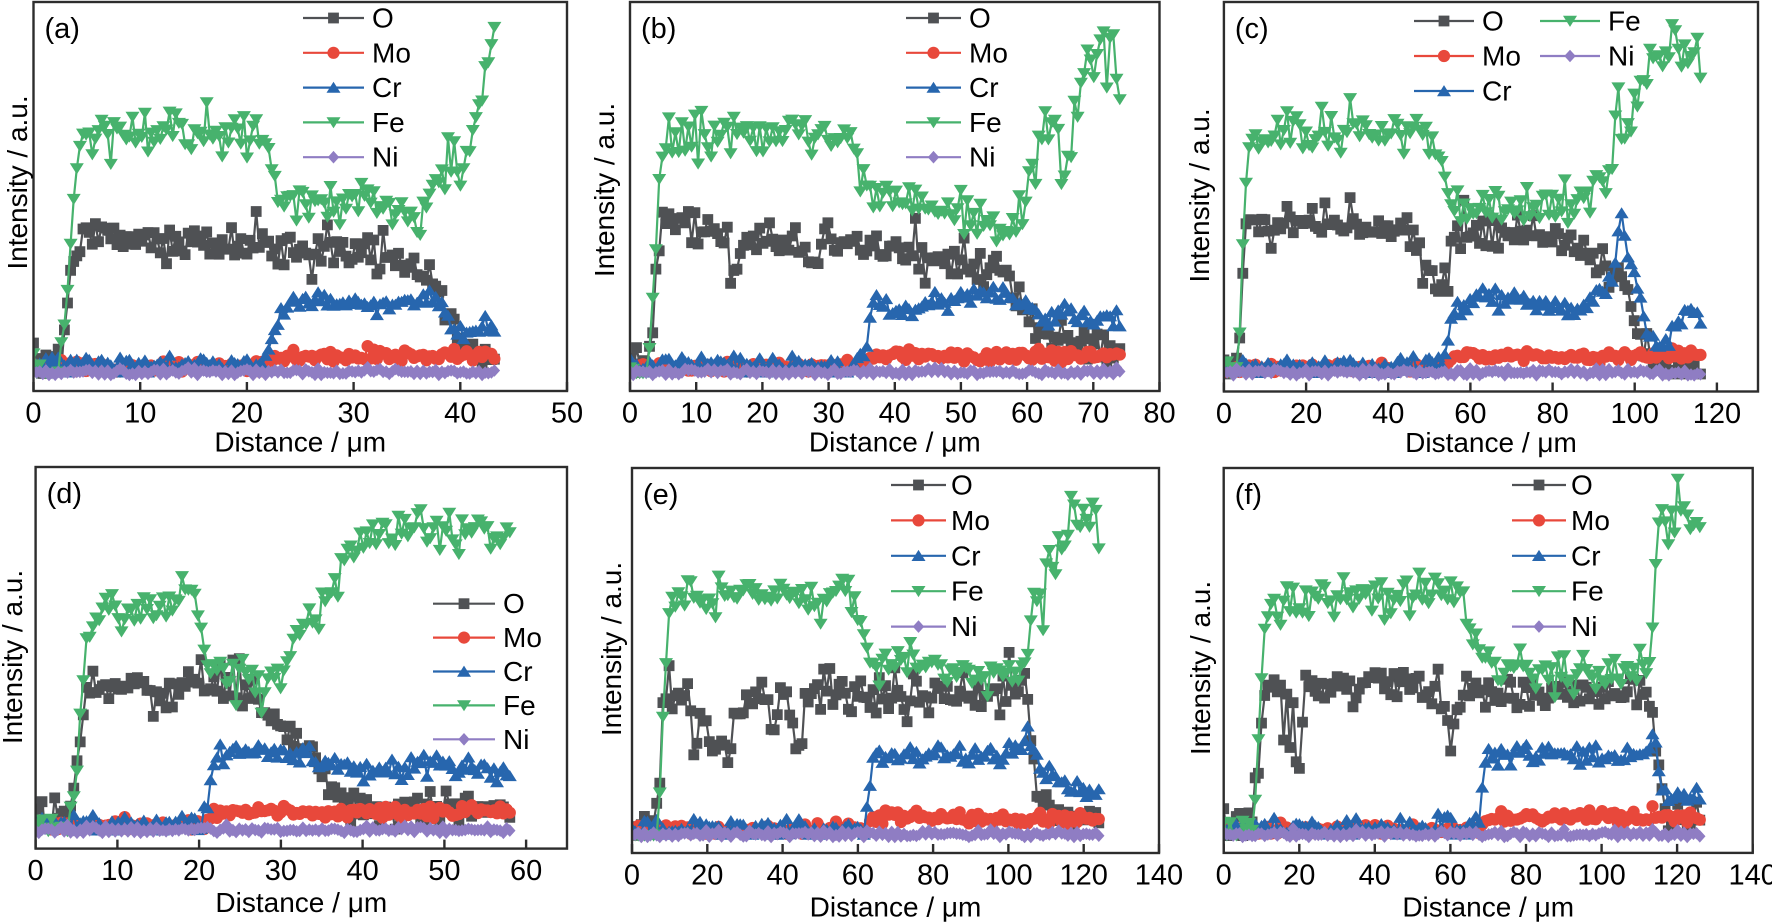  Describe the element at coordinates (62, 29) in the screenshot. I see `svg-text: (a)` at that location.